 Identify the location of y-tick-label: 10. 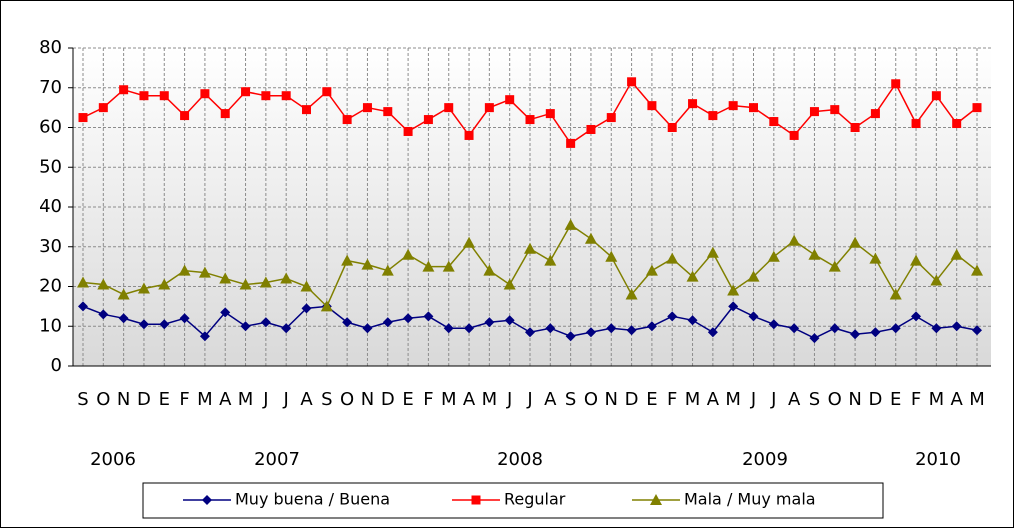
(50, 325).